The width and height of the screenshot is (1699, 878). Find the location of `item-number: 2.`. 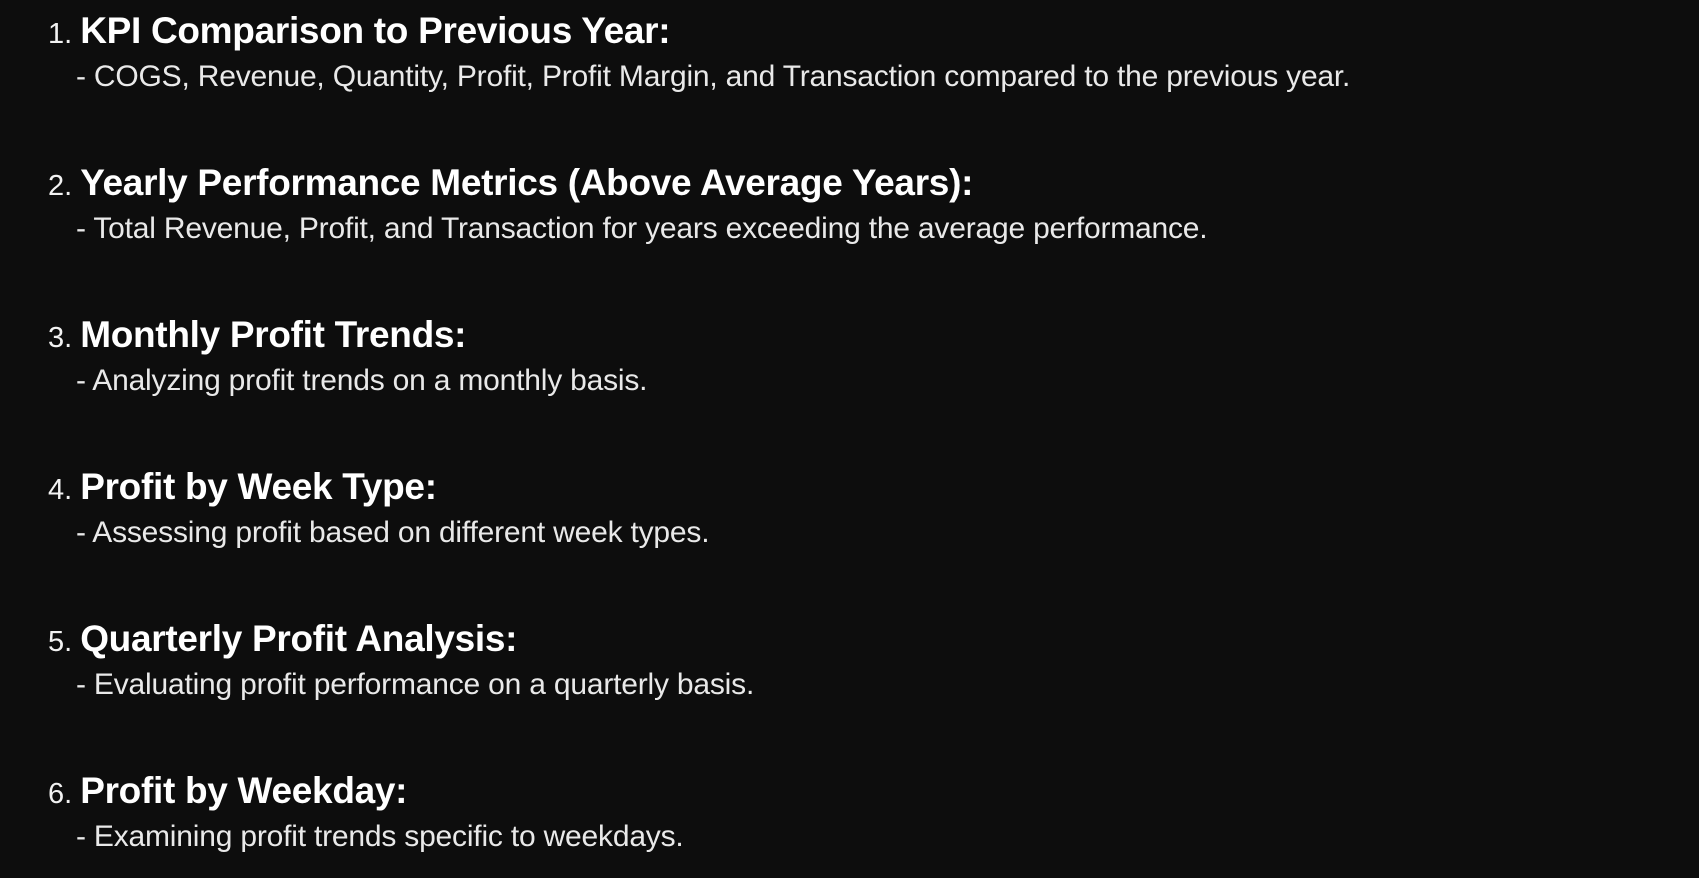

item-number: 2. is located at coordinates (60, 186).